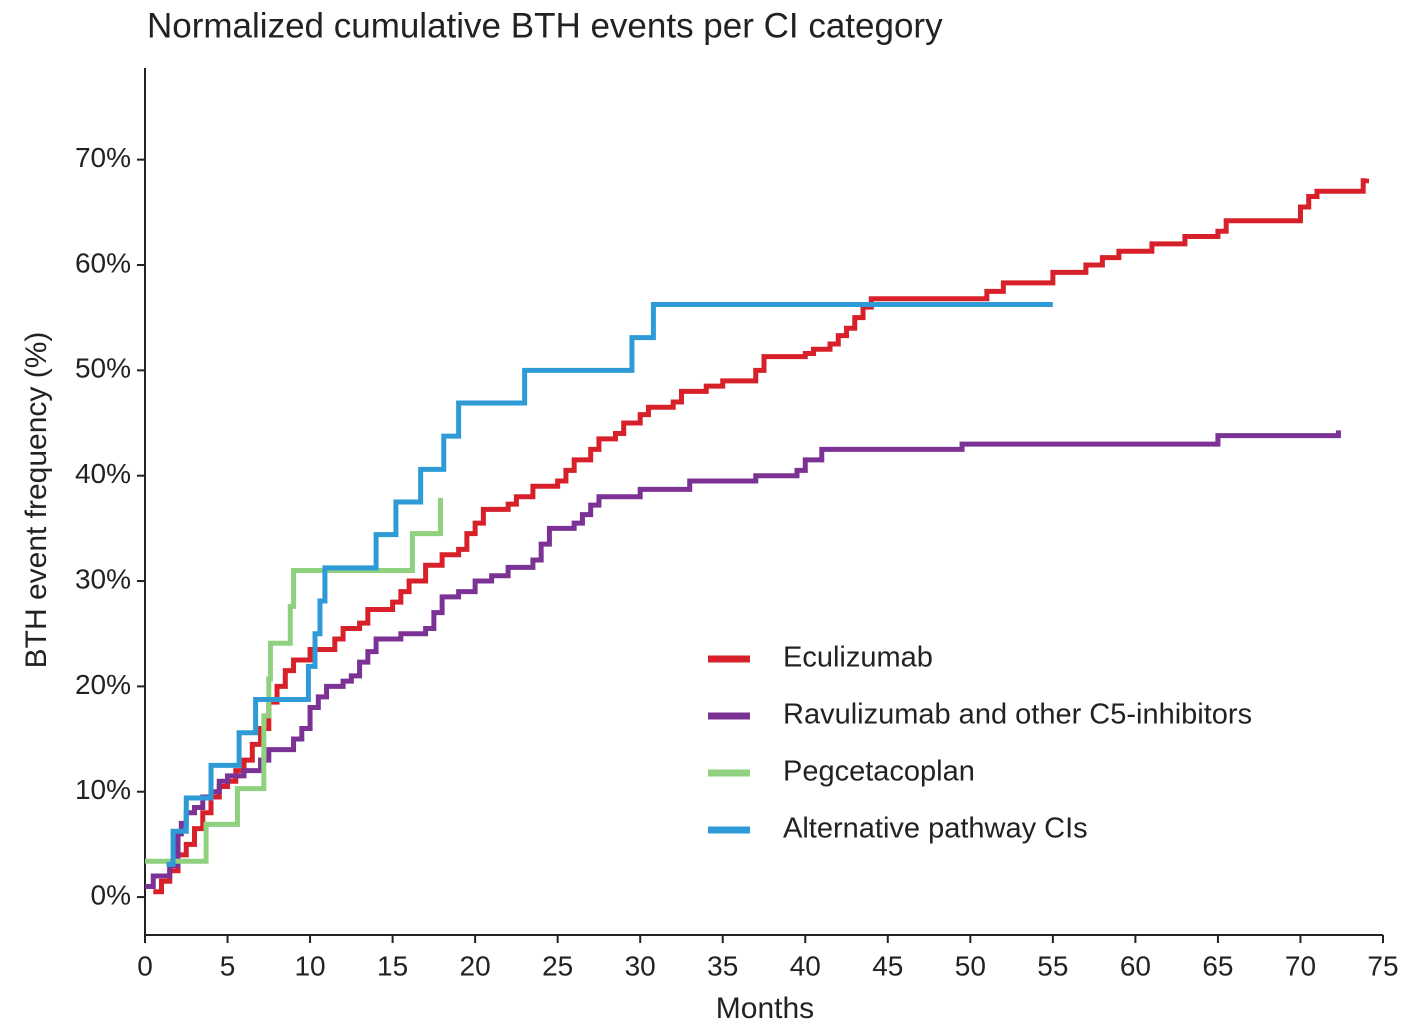 The height and width of the screenshot is (1024, 1411). I want to click on x-axis-title: Months, so click(765, 1008).